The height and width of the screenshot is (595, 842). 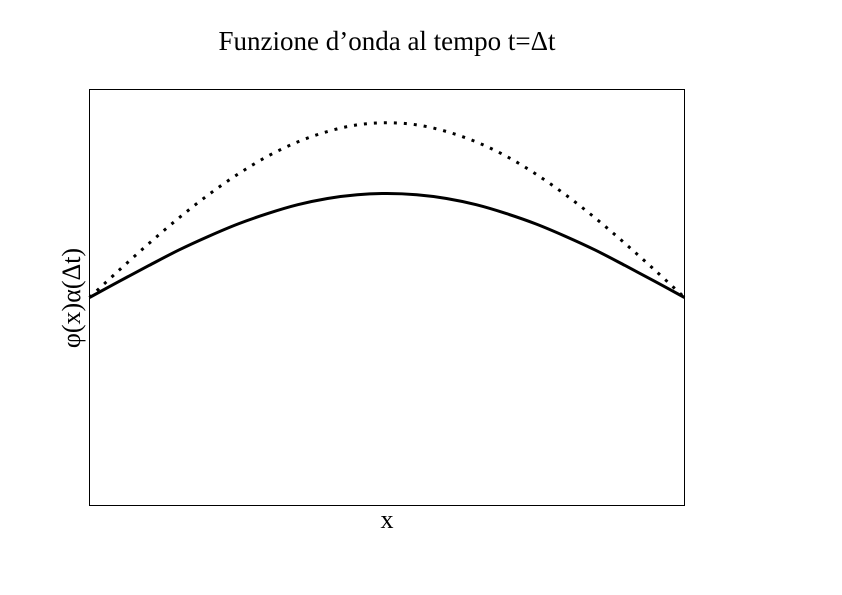 What do you see at coordinates (387, 245) in the screenshot?
I see `series-line-solid` at bounding box center [387, 245].